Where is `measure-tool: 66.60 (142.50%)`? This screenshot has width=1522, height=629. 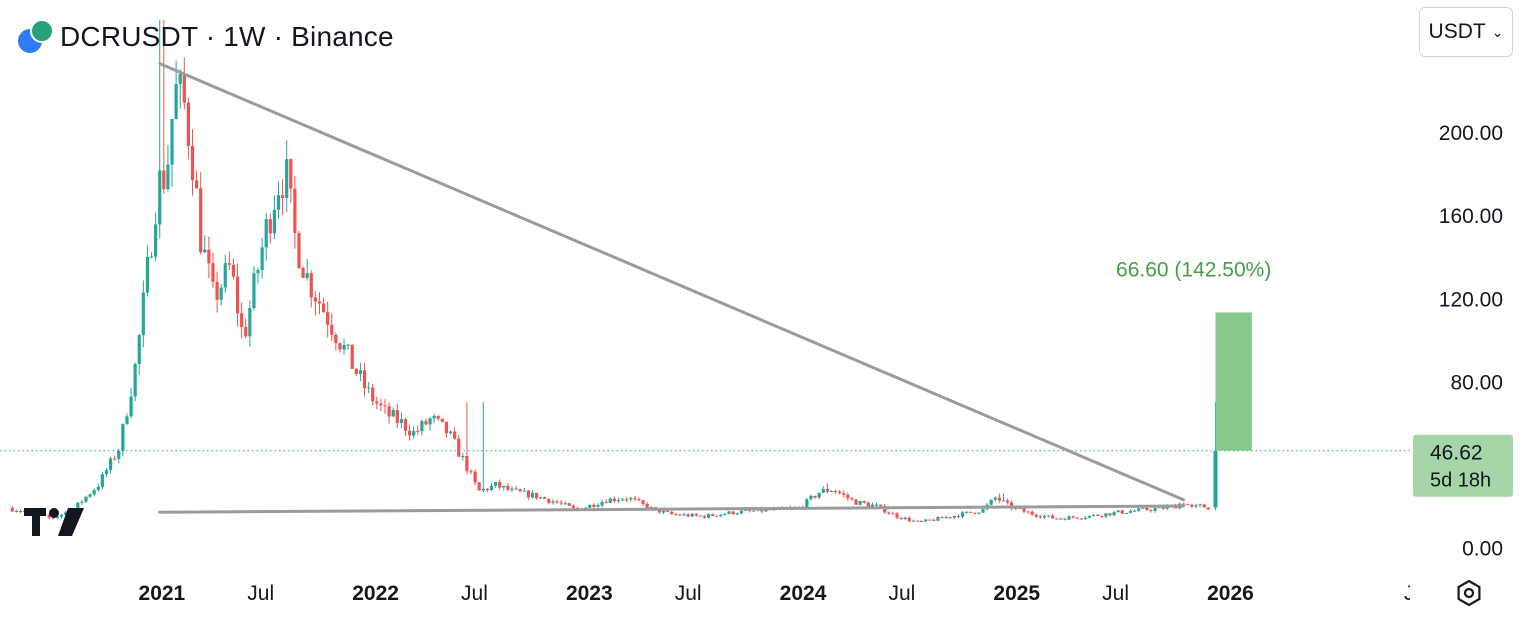 measure-tool: 66.60 (142.50%) is located at coordinates (1193, 354).